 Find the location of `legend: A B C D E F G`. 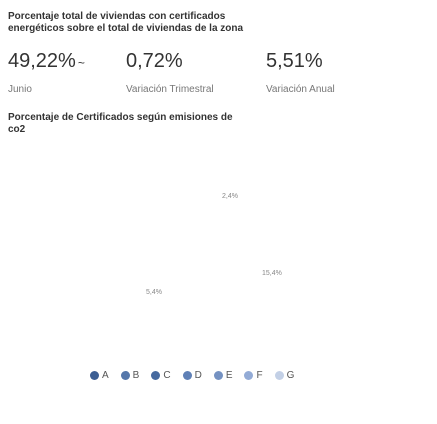

legend: A B C D E F G is located at coordinates (192, 375).